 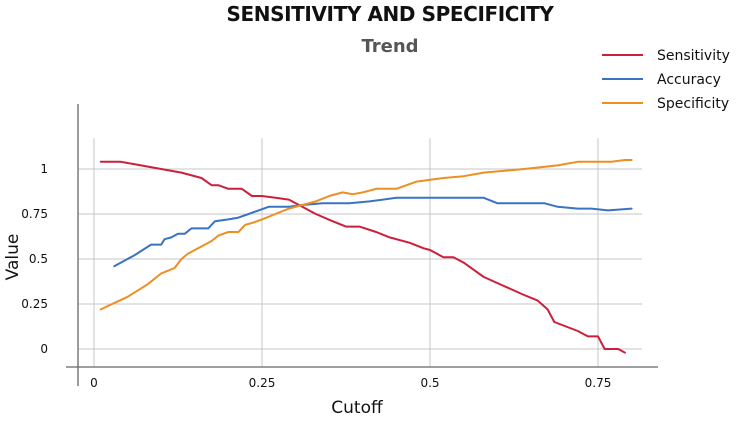 What do you see at coordinates (94, 383) in the screenshot?
I see `x-tick-label: 0` at bounding box center [94, 383].